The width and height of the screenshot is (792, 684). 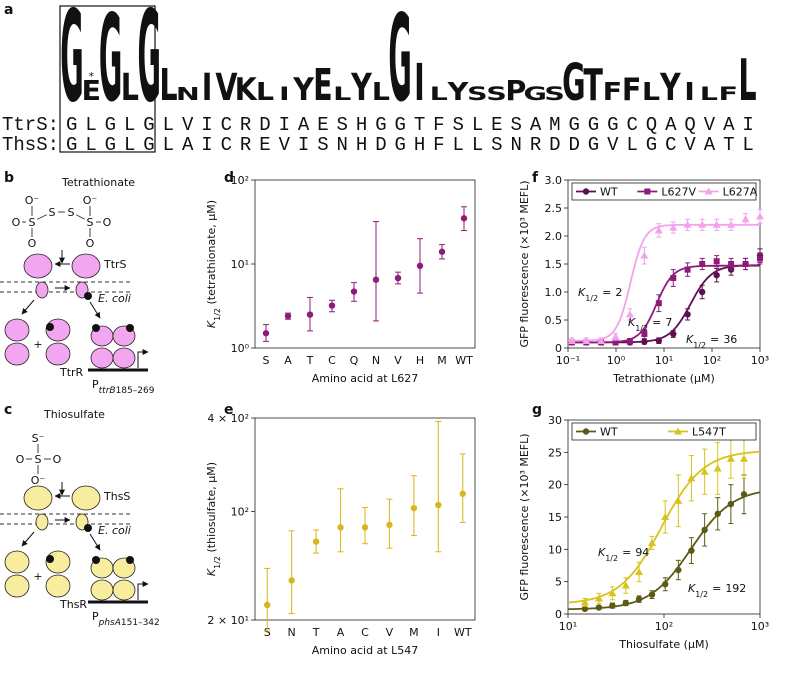 What do you see at coordinates (712, 360) in the screenshot?
I see `x-tick-label: 10²` at bounding box center [712, 360].